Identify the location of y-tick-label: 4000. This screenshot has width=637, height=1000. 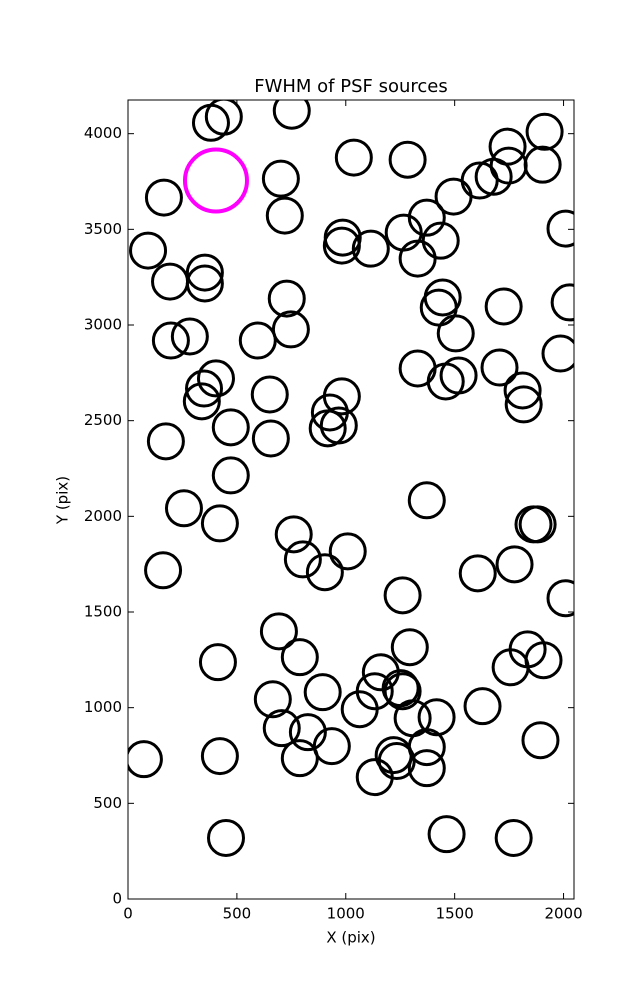
(103, 133).